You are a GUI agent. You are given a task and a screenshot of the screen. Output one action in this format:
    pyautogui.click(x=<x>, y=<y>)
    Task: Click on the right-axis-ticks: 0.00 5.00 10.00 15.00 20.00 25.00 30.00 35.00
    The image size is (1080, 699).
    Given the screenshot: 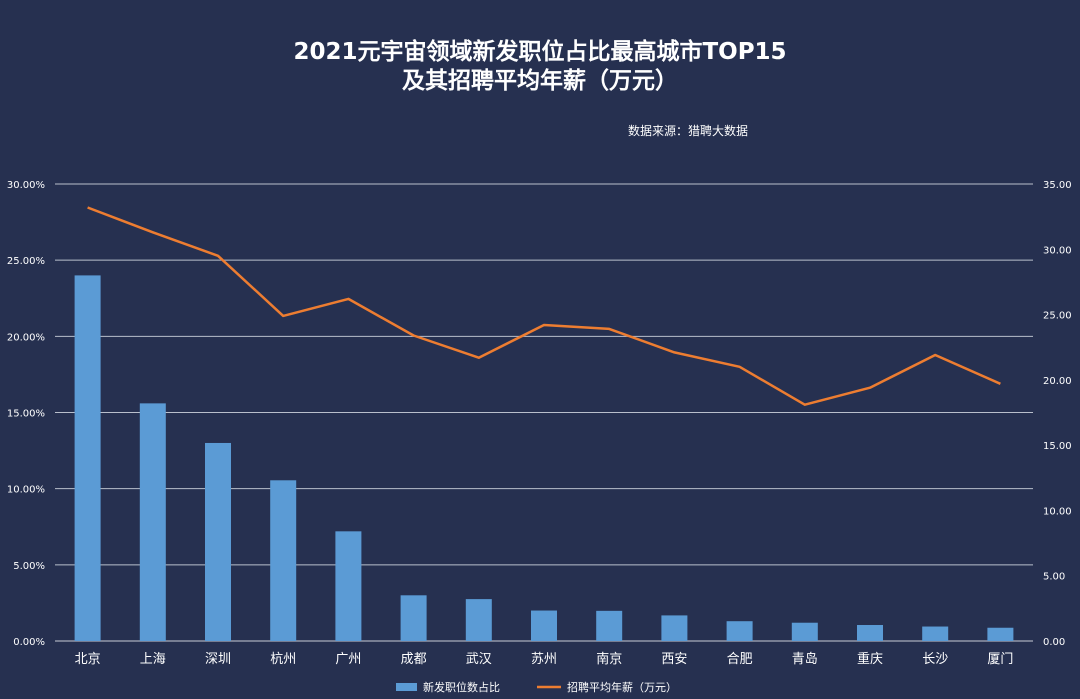 What is the action you would take?
    pyautogui.click(x=1057, y=414)
    